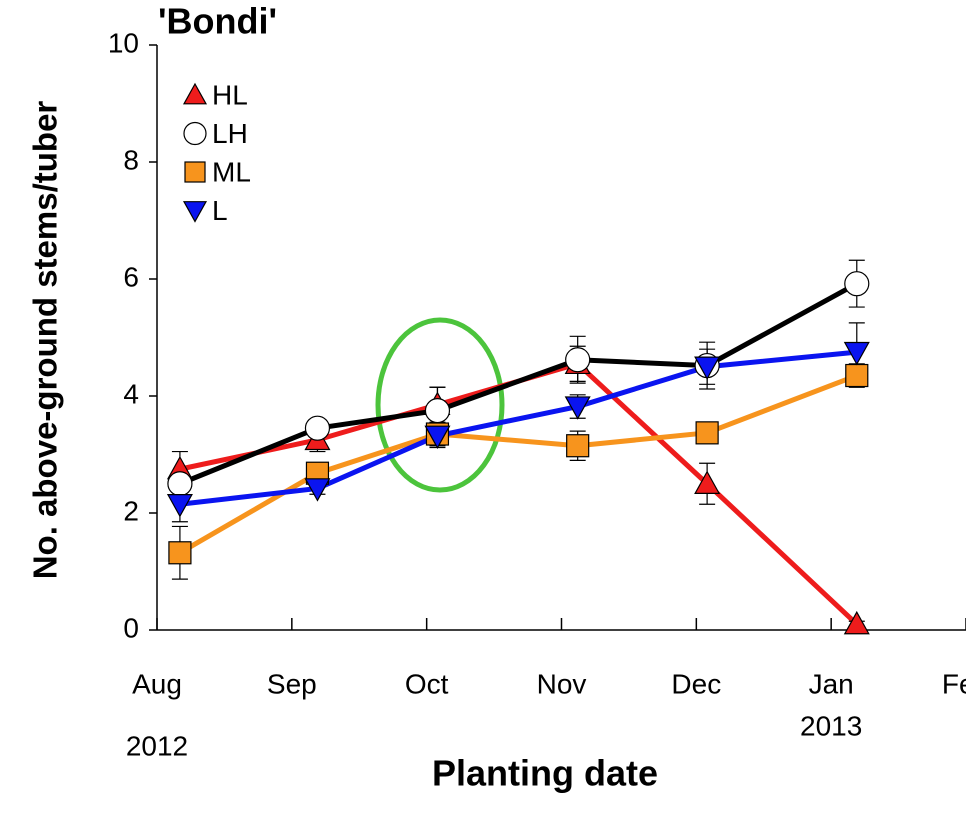 The width and height of the screenshot is (966, 821). I want to click on x-tick-label: Nov, so click(562, 683).